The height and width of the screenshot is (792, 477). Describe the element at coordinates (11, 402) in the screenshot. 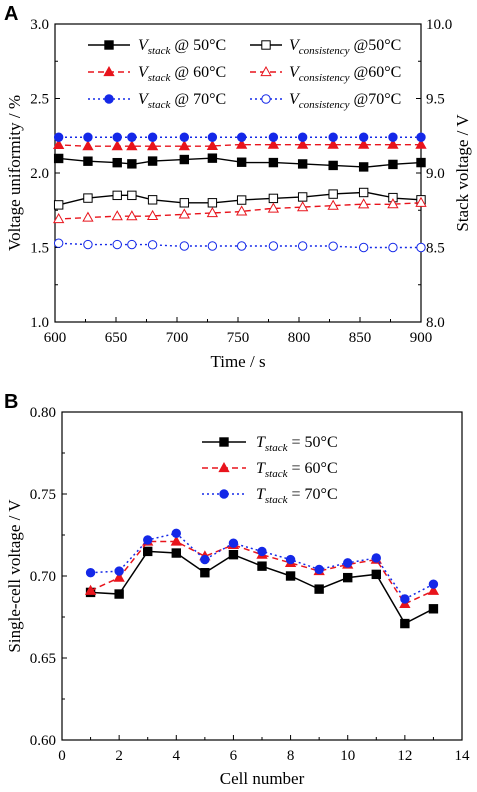

I see `chart-b-panel-label: B` at that location.